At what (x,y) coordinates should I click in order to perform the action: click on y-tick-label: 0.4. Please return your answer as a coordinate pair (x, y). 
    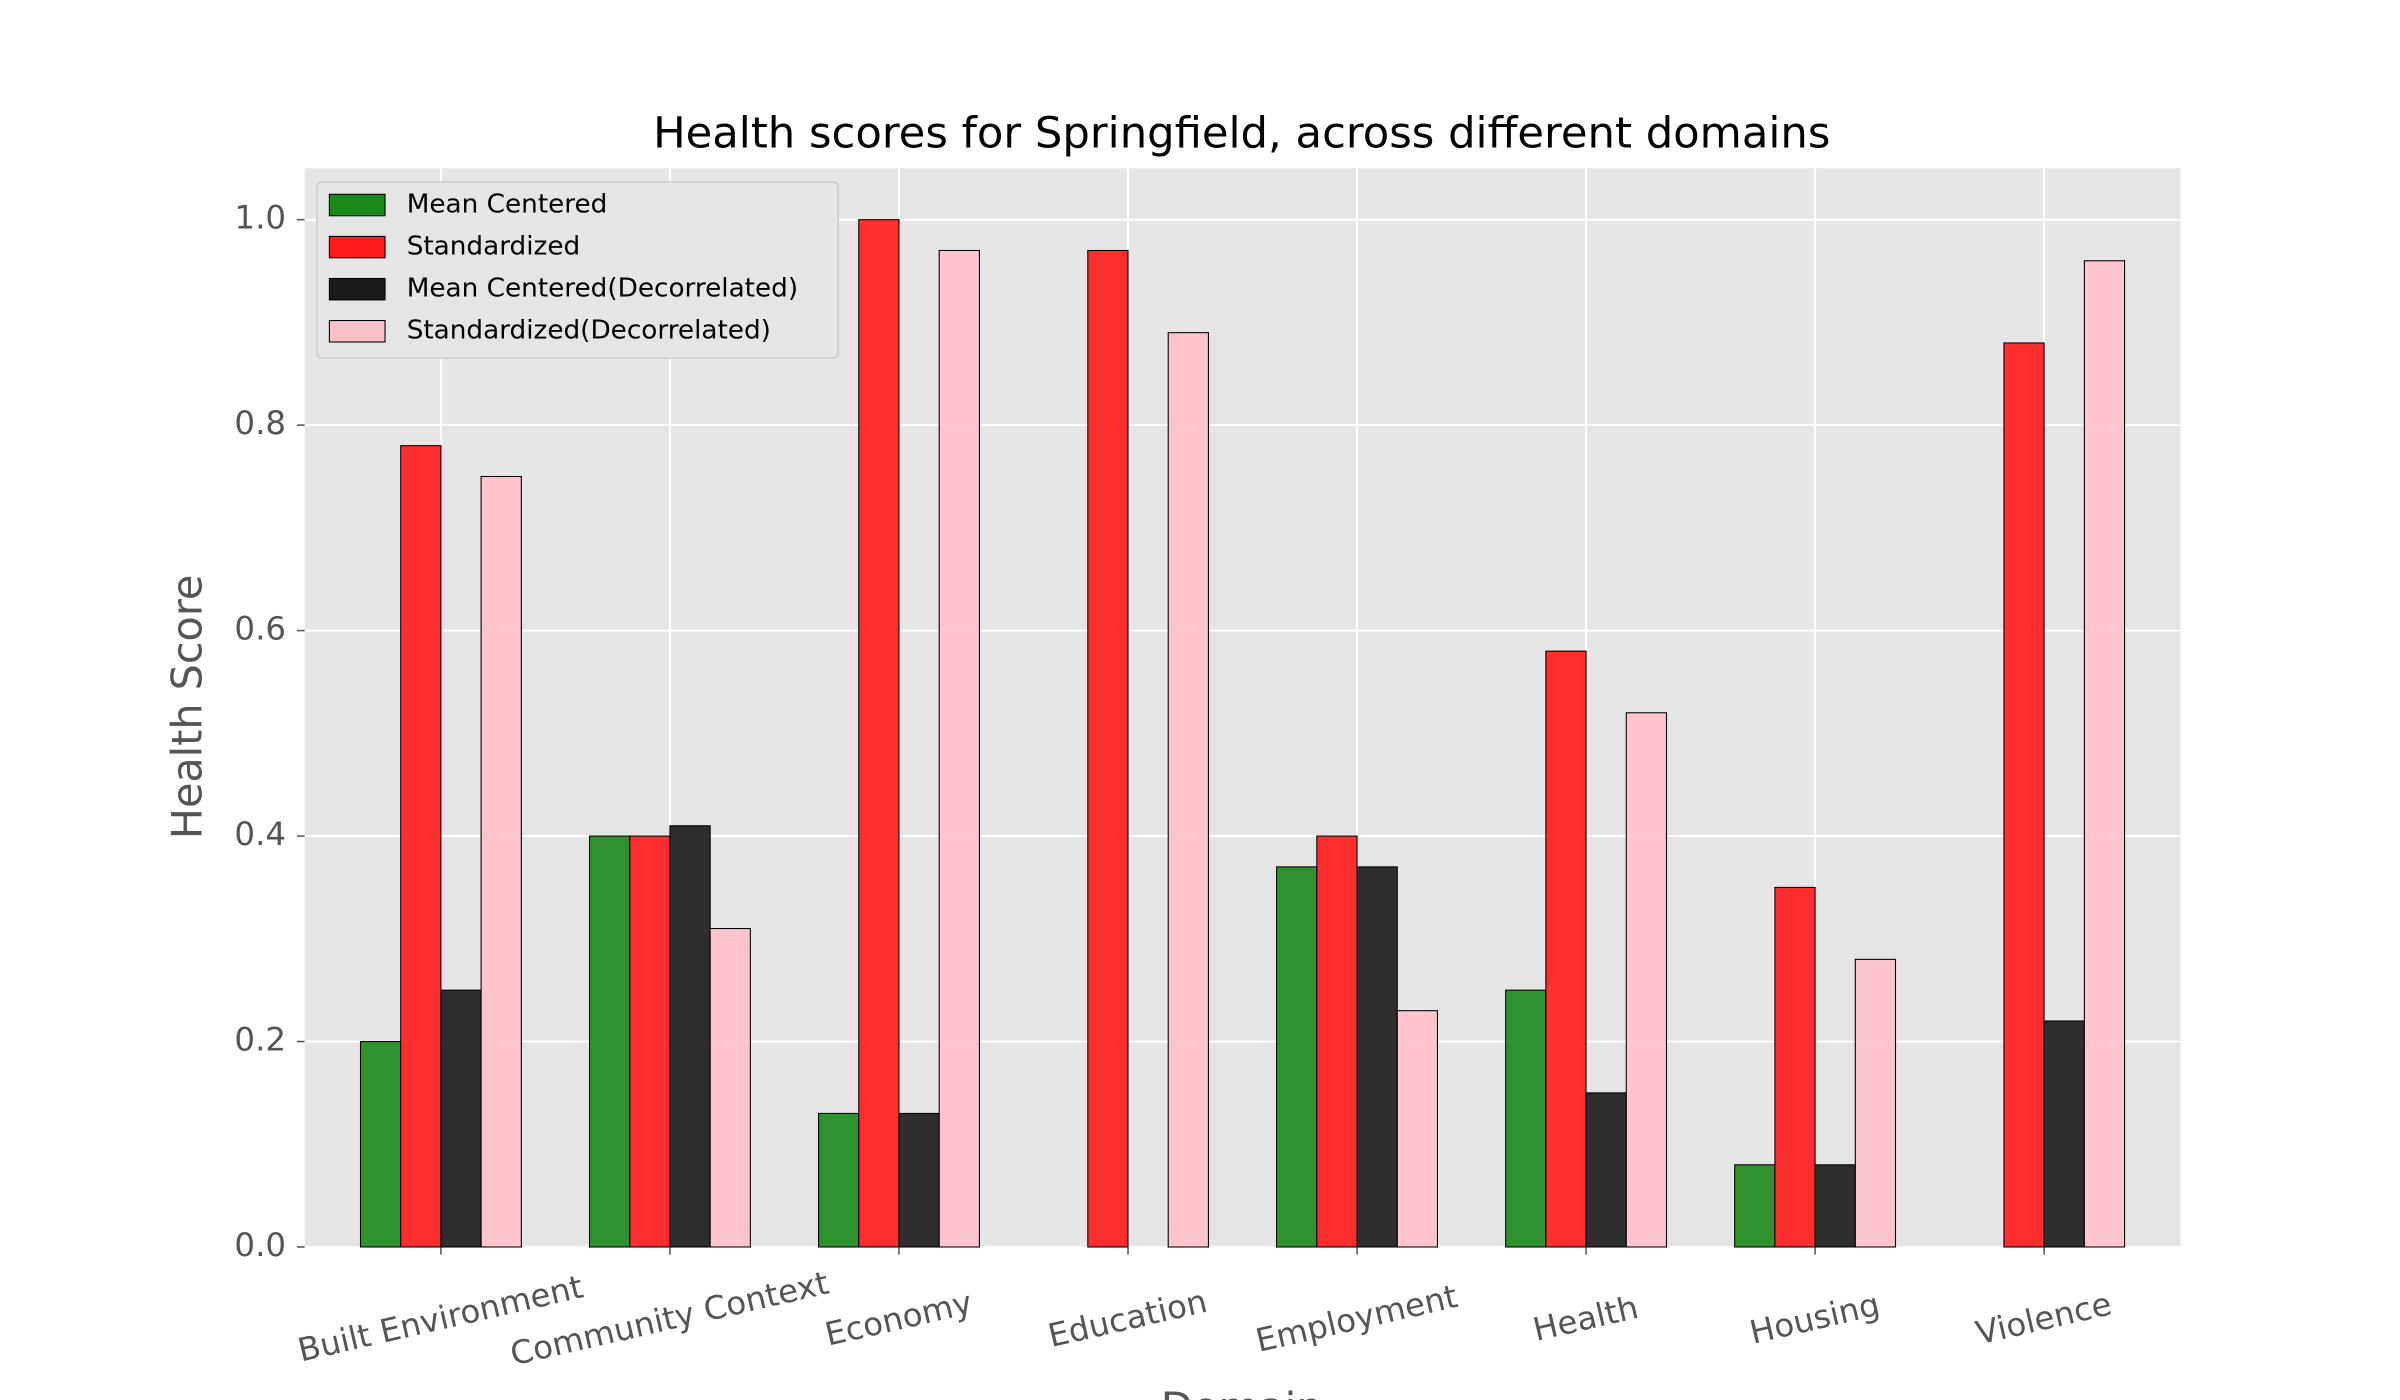
    Looking at the image, I should click on (260, 834).